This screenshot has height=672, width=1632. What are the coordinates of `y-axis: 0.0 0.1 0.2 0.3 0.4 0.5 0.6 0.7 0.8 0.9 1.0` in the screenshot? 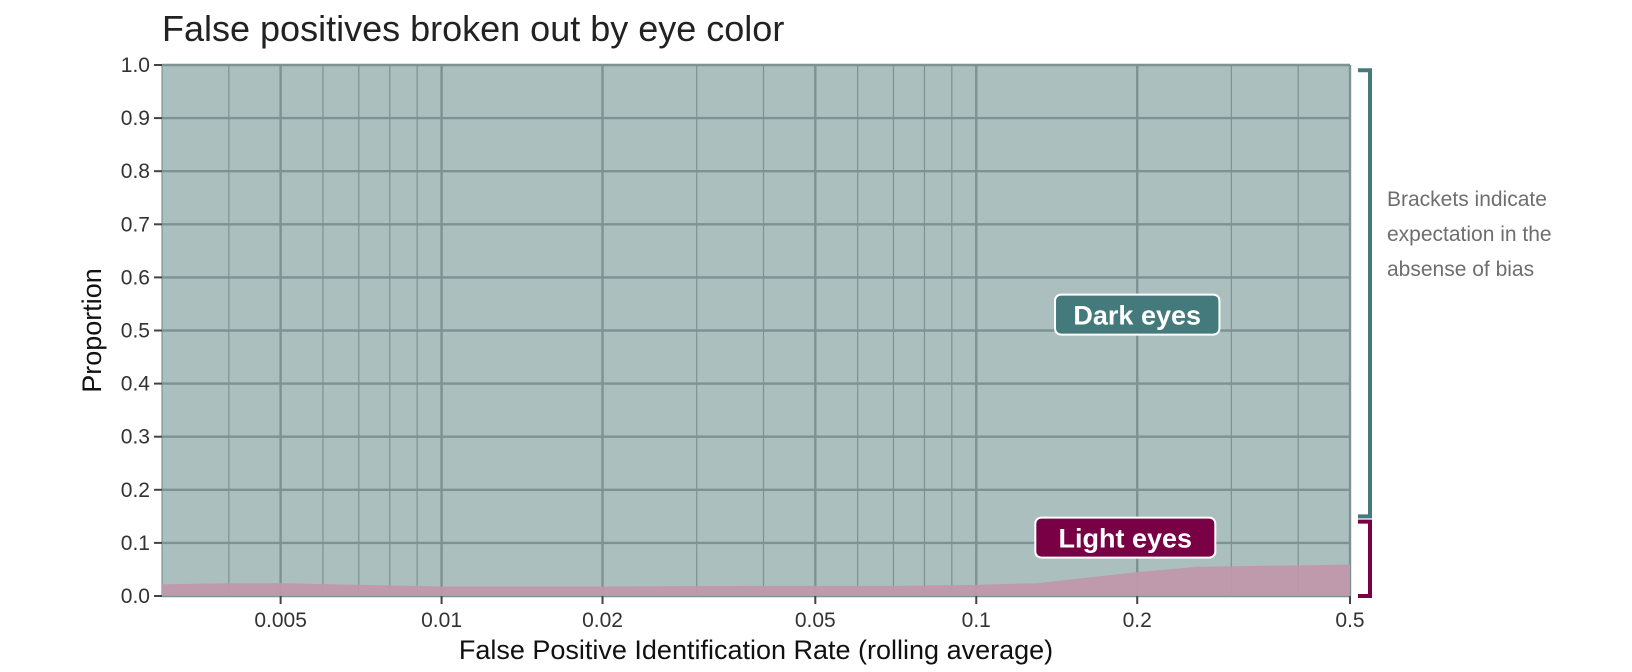 It's located at (141, 331).